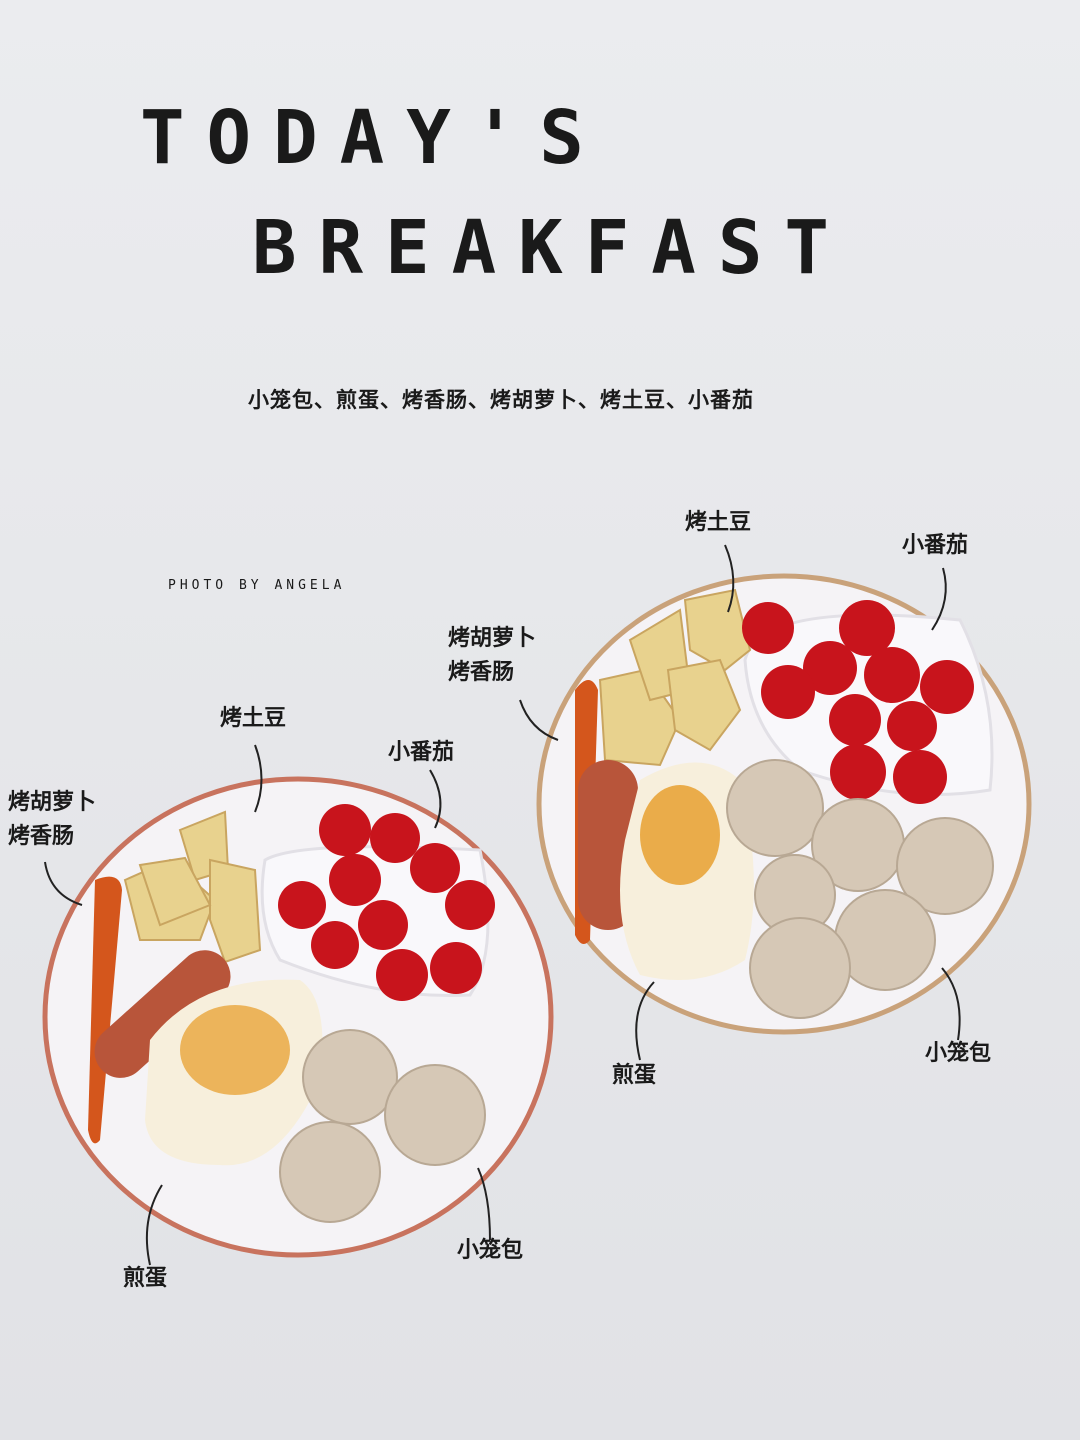 The width and height of the screenshot is (1080, 1440). Describe the element at coordinates (145, 1278) in the screenshot. I see `label-left-egg: 煎蛋` at that location.